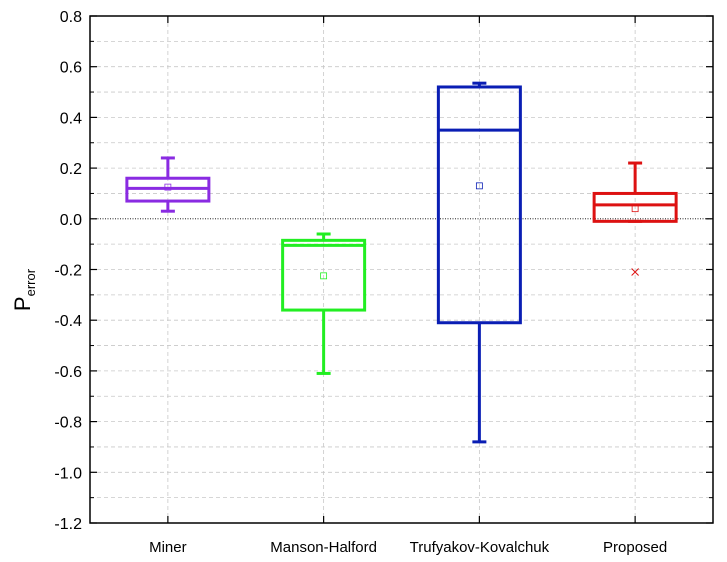  I want to click on category-label: Trufyakov-Kovalchuk, so click(480, 547).